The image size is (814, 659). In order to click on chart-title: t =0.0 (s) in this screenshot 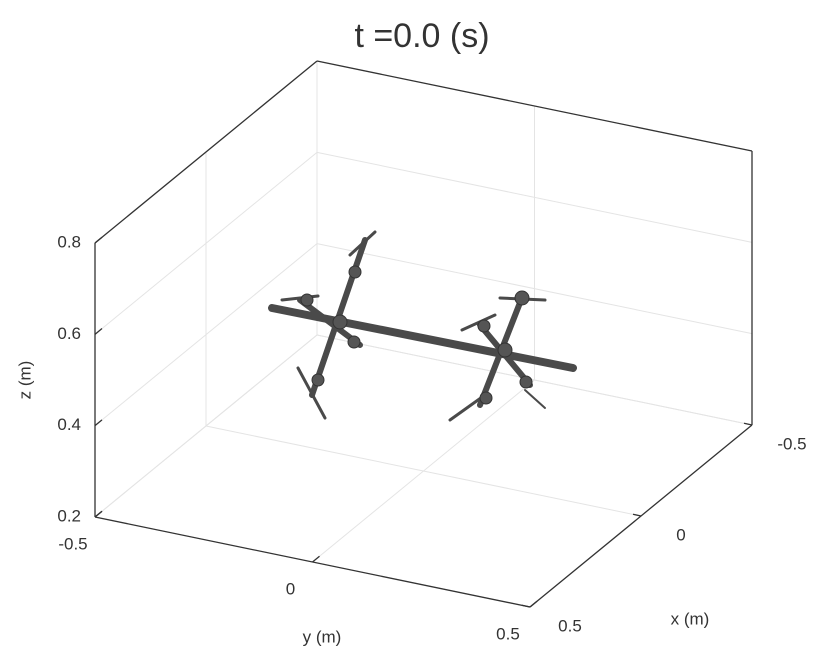, I will do `click(421, 36)`.